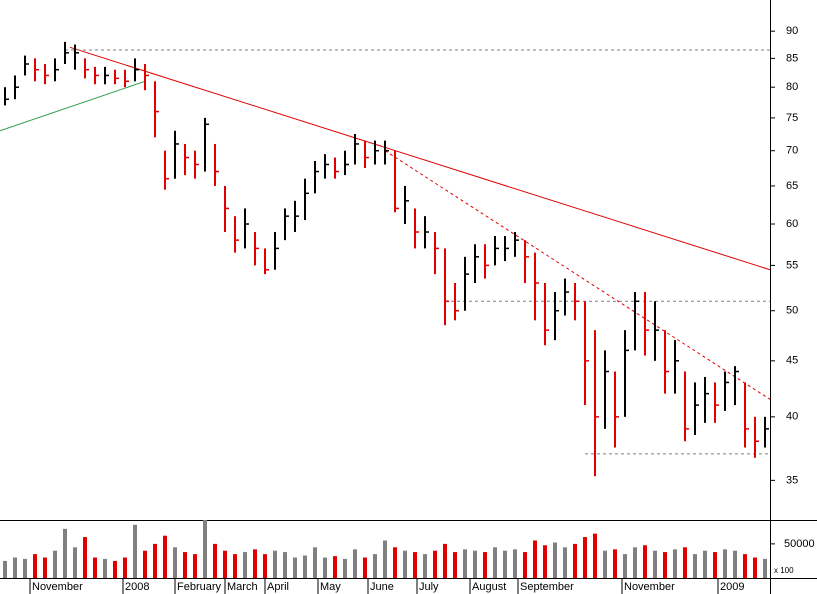 This screenshot has height=594, width=817. Describe the element at coordinates (792, 311) in the screenshot. I see `y-tick-label: 50` at that location.